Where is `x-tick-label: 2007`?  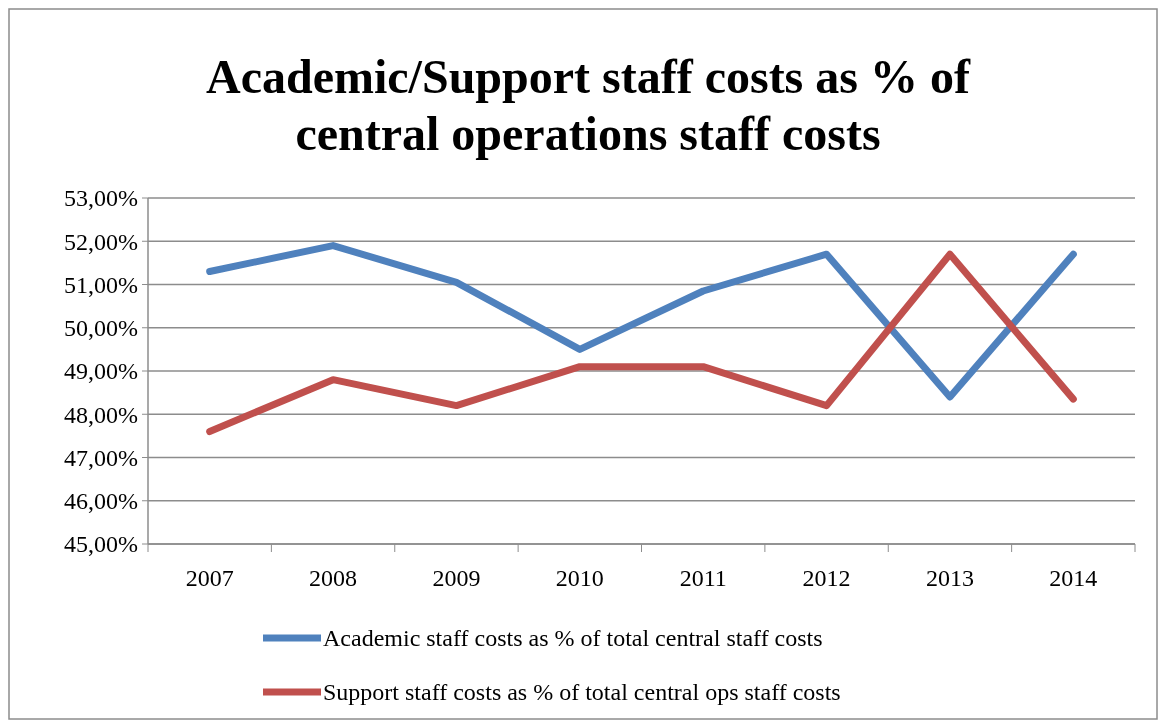
x-tick-label: 2007 is located at coordinates (209, 578).